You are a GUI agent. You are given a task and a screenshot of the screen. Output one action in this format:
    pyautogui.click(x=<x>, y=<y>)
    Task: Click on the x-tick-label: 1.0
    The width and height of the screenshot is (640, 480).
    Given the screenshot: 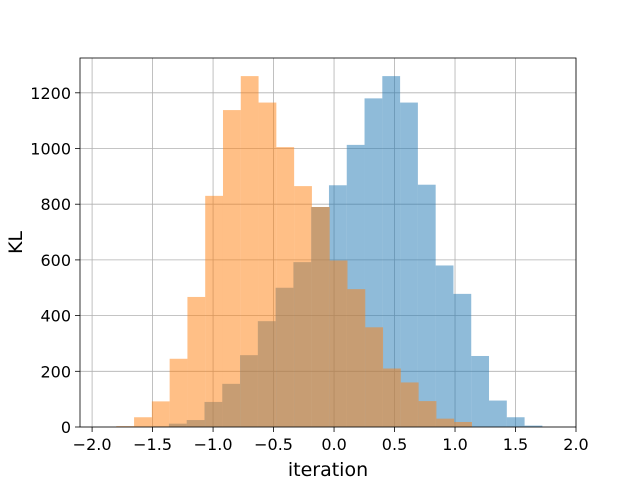 What is the action you would take?
    pyautogui.click(x=454, y=444)
    